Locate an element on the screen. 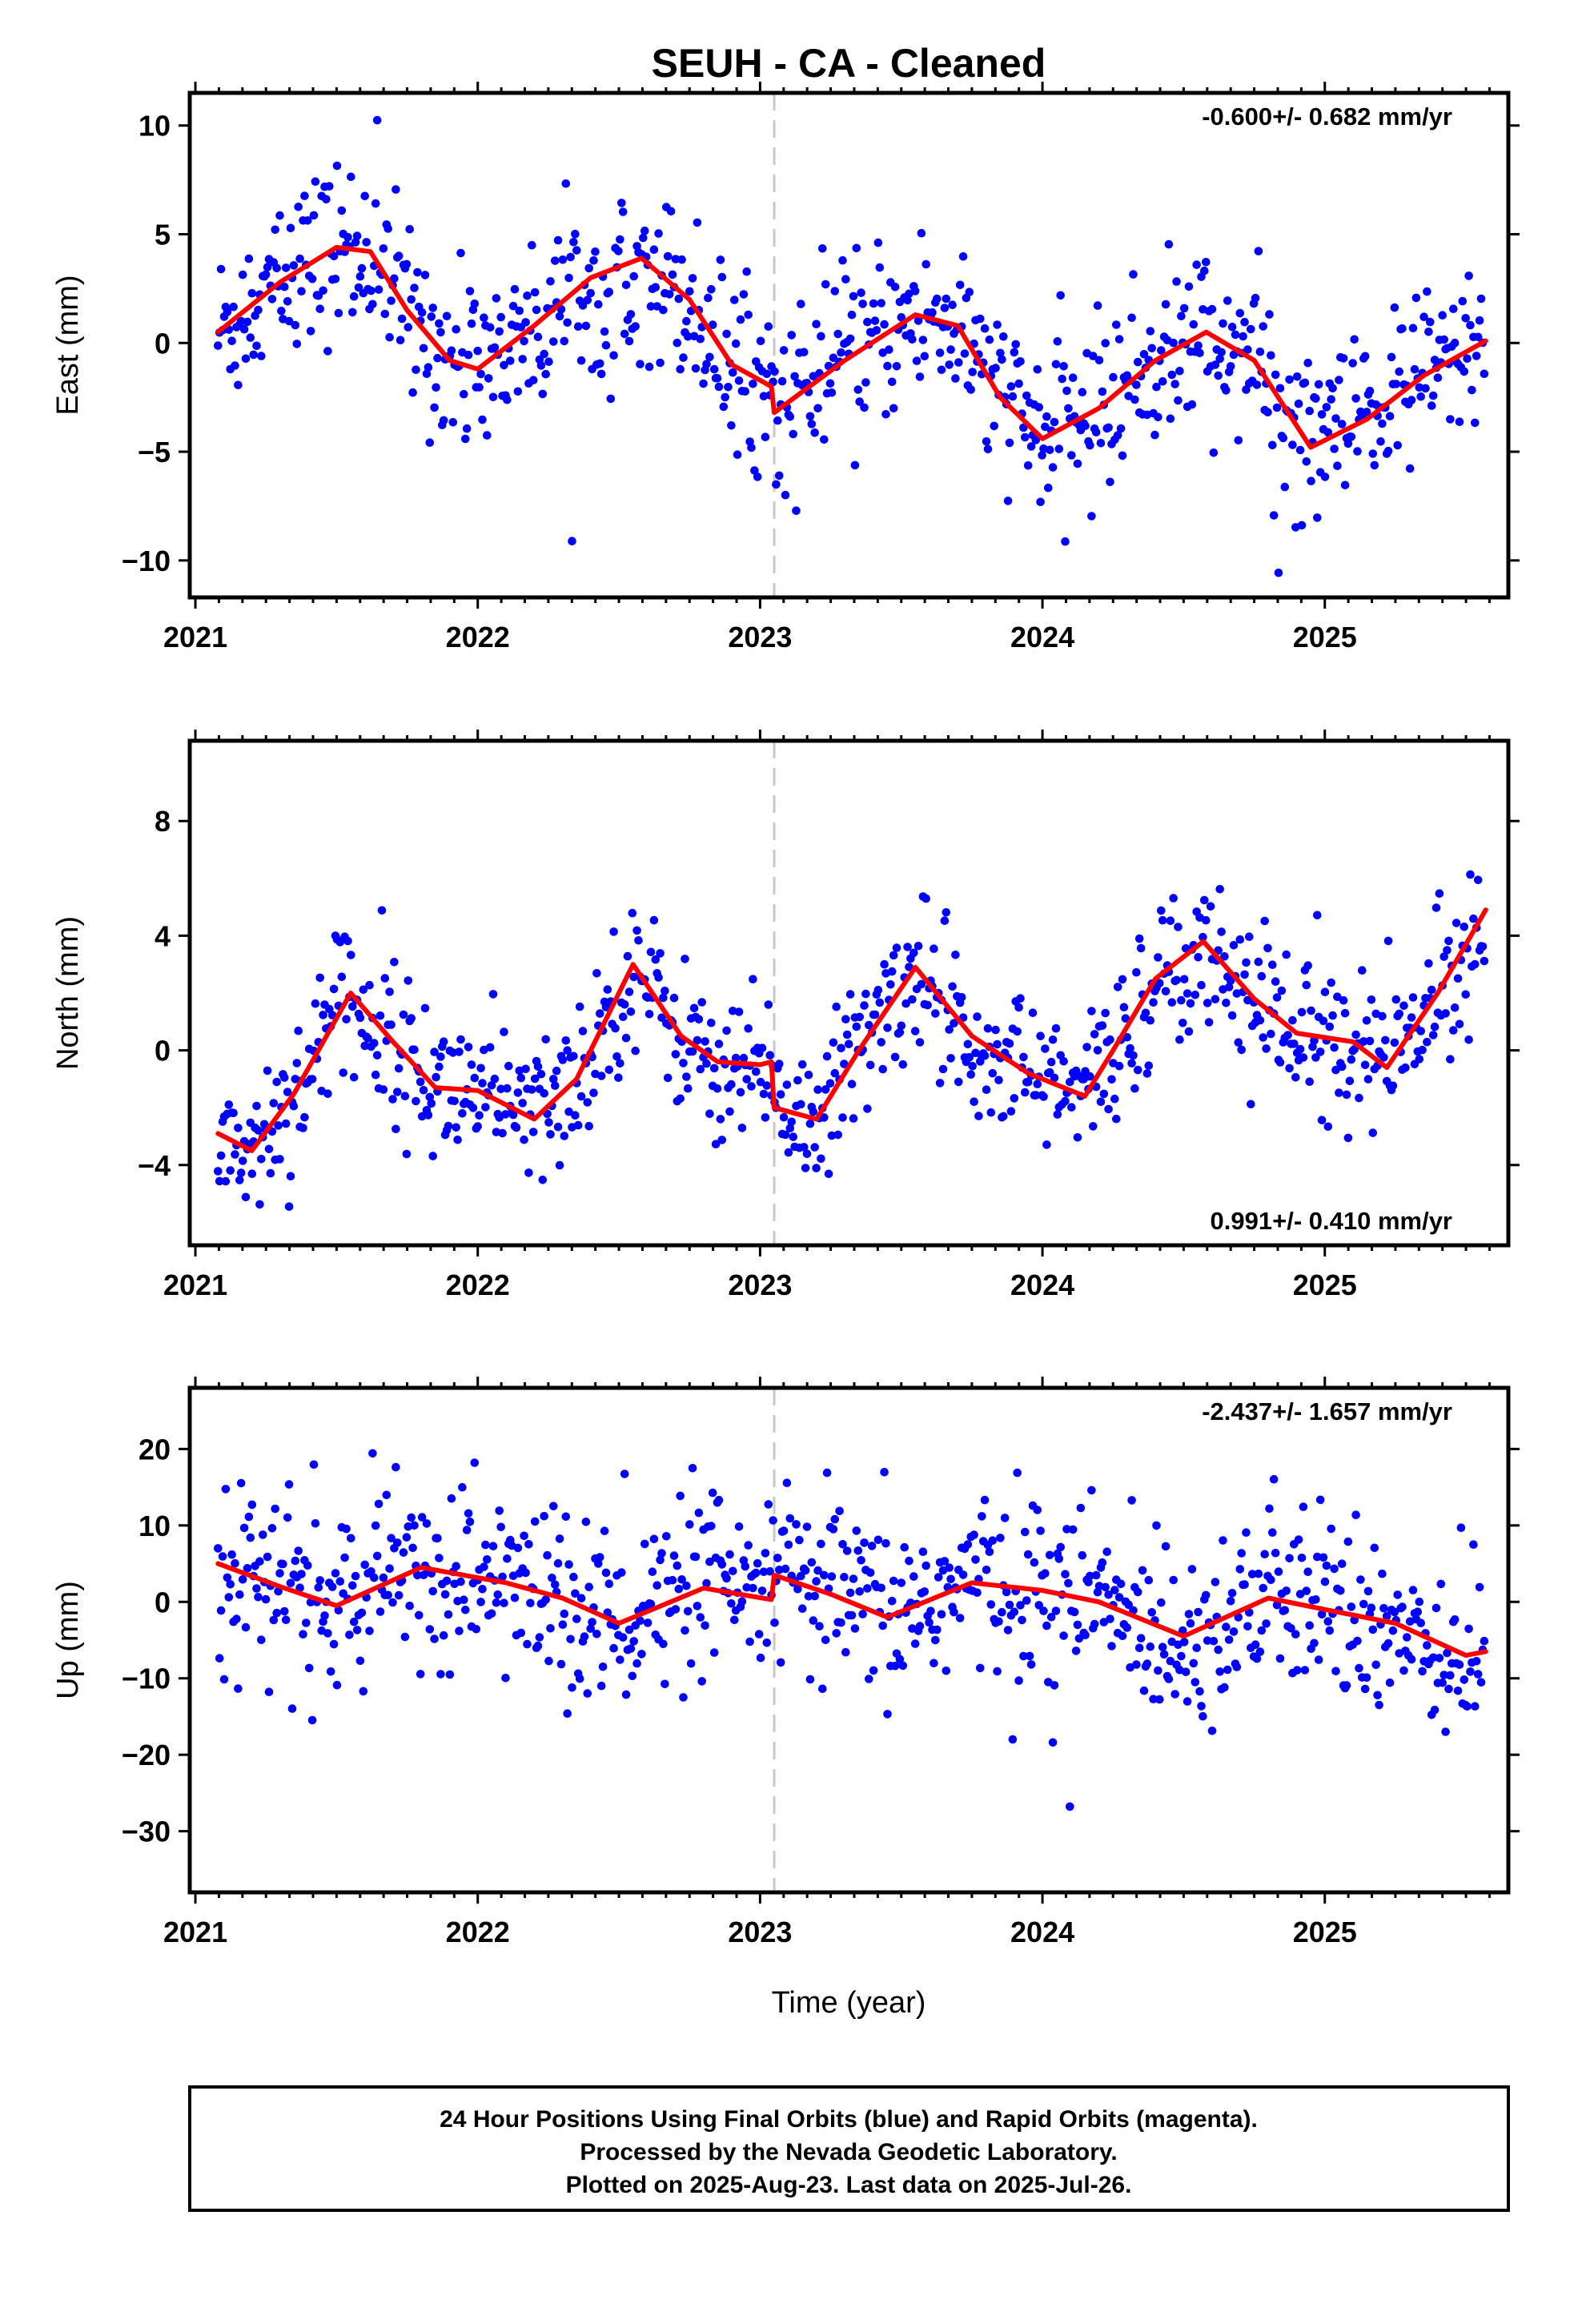 The width and height of the screenshot is (1582, 2324). east-y-tick-label: 5 is located at coordinates (163, 235).